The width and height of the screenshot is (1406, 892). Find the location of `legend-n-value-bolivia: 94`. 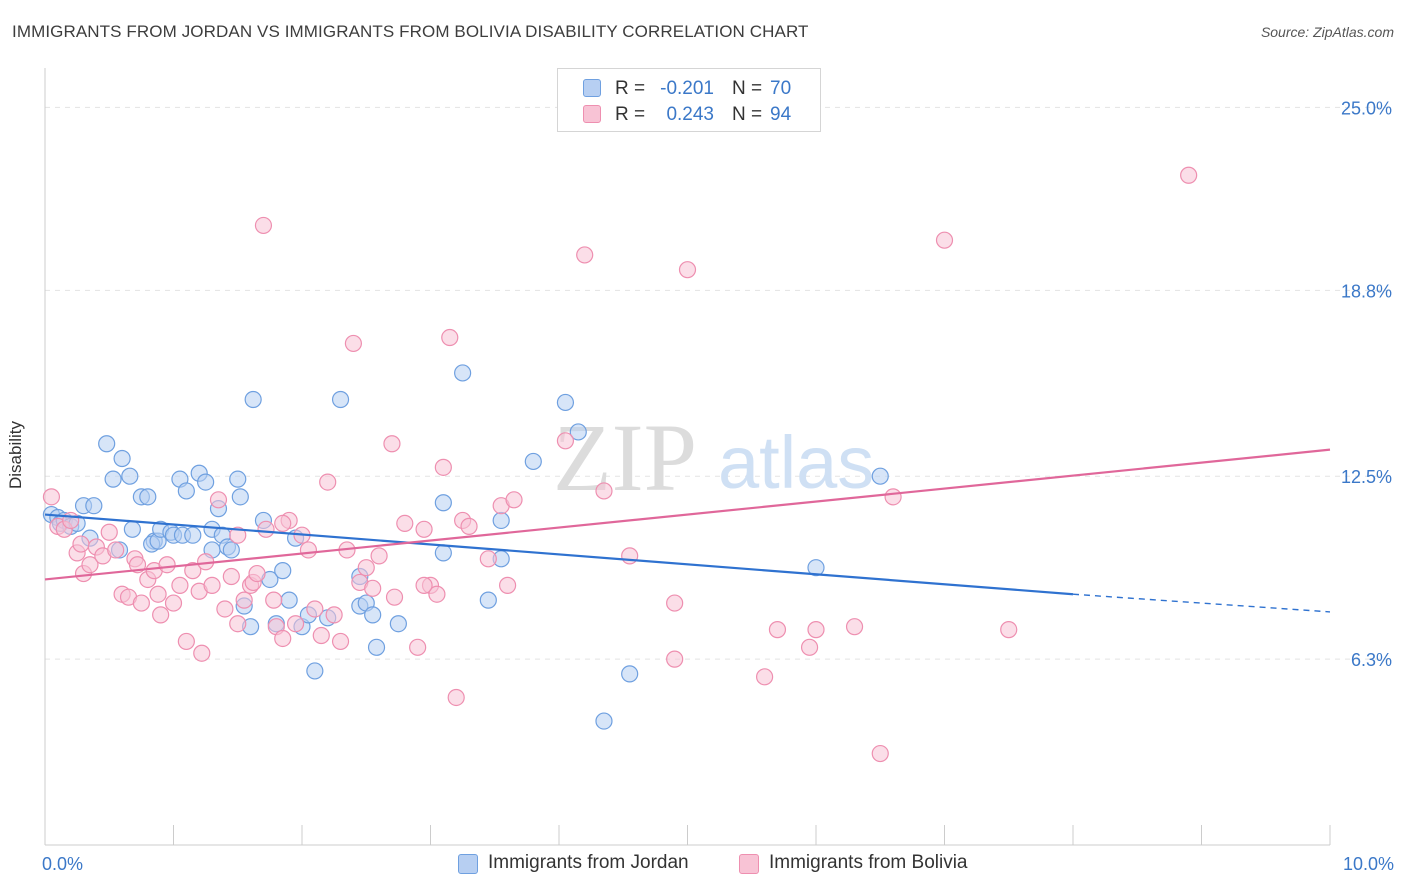

legend-n-value-bolivia: 94 is located at coordinates (781, 114).